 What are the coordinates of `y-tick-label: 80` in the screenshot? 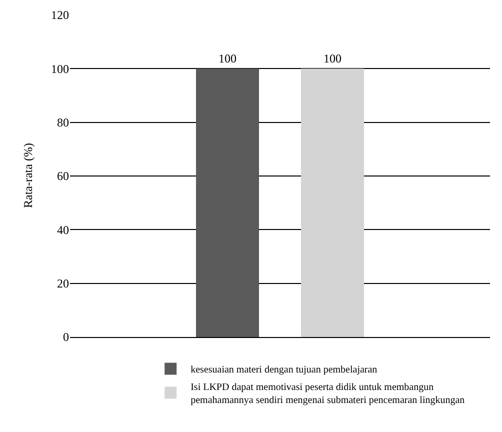 It's located at (63, 123).